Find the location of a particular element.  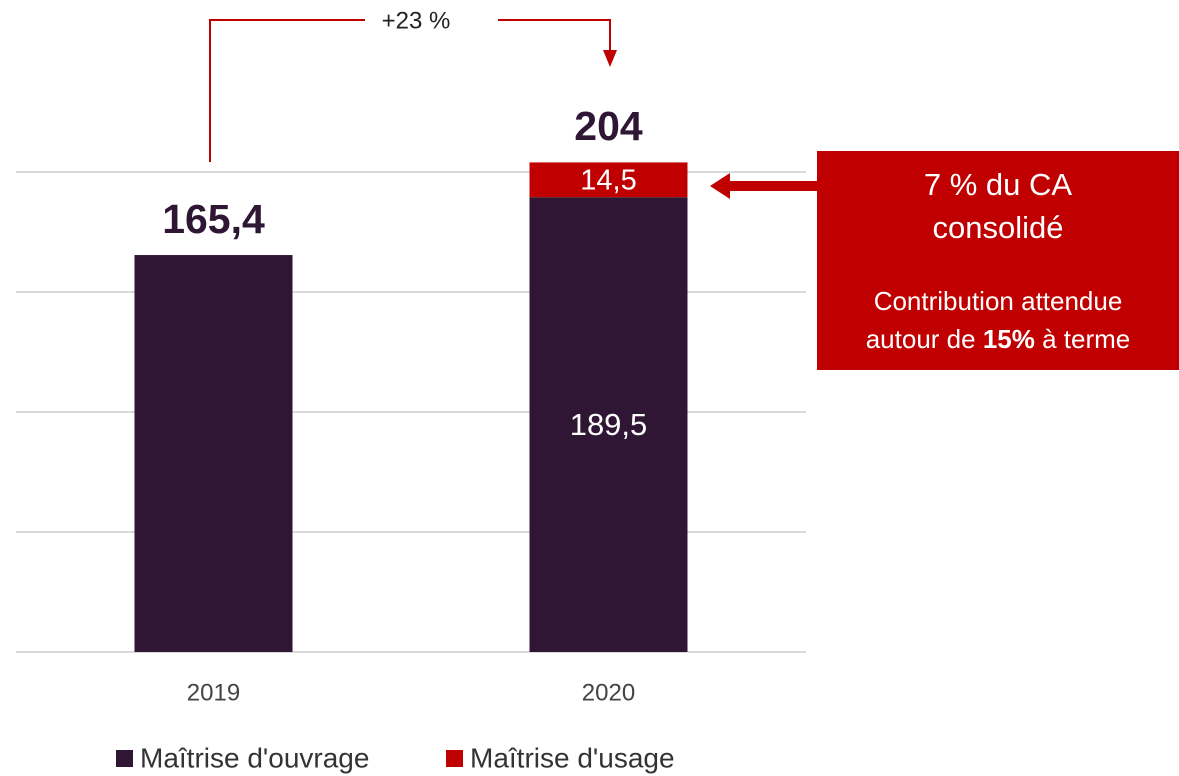

total-label: 204 is located at coordinates (608, 126).